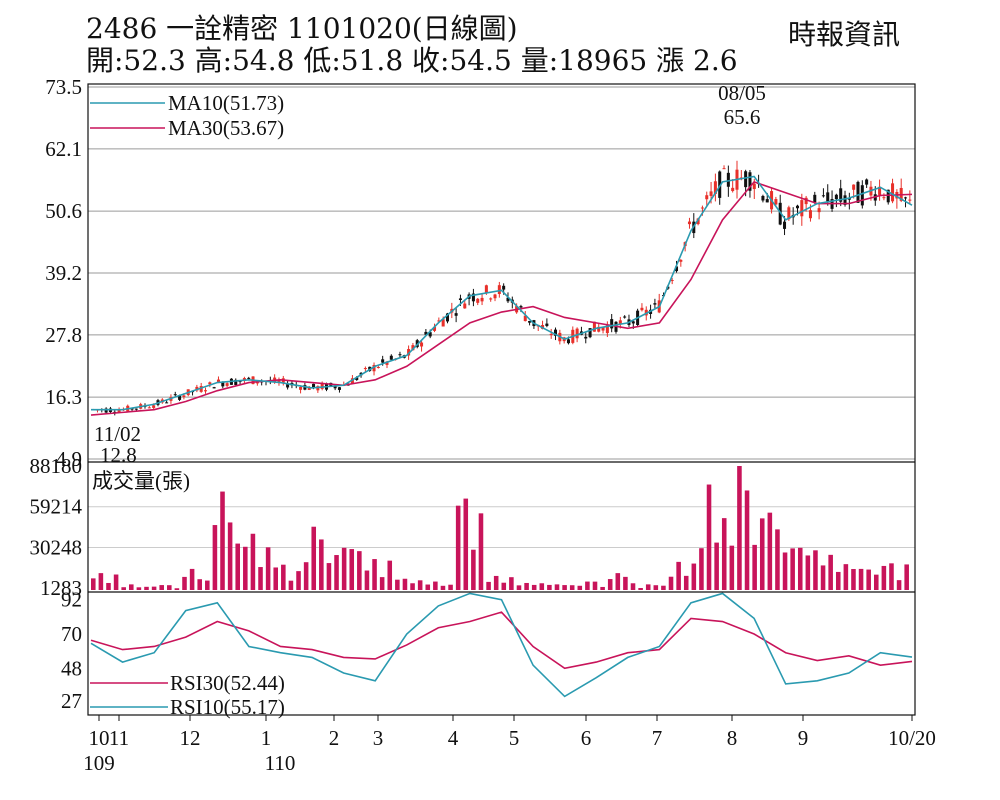 The image size is (1000, 800). Describe the element at coordinates (63, 273) in the screenshot. I see `price-tick-label: 39.2` at that location.